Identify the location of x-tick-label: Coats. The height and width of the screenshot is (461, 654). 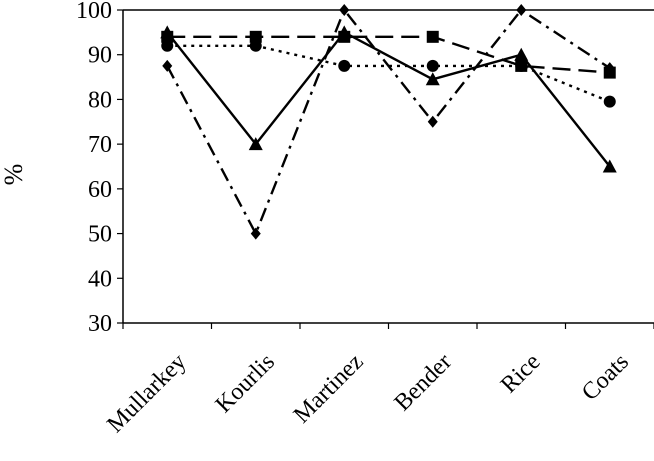
(605, 377).